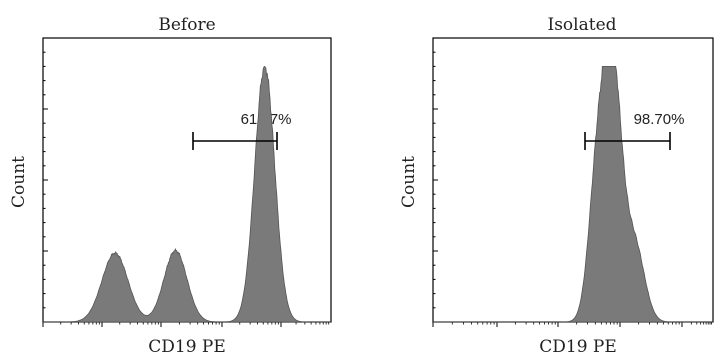 The image size is (716, 352). What do you see at coordinates (581, 25) in the screenshot?
I see `chart-title: Isolated` at bounding box center [581, 25].